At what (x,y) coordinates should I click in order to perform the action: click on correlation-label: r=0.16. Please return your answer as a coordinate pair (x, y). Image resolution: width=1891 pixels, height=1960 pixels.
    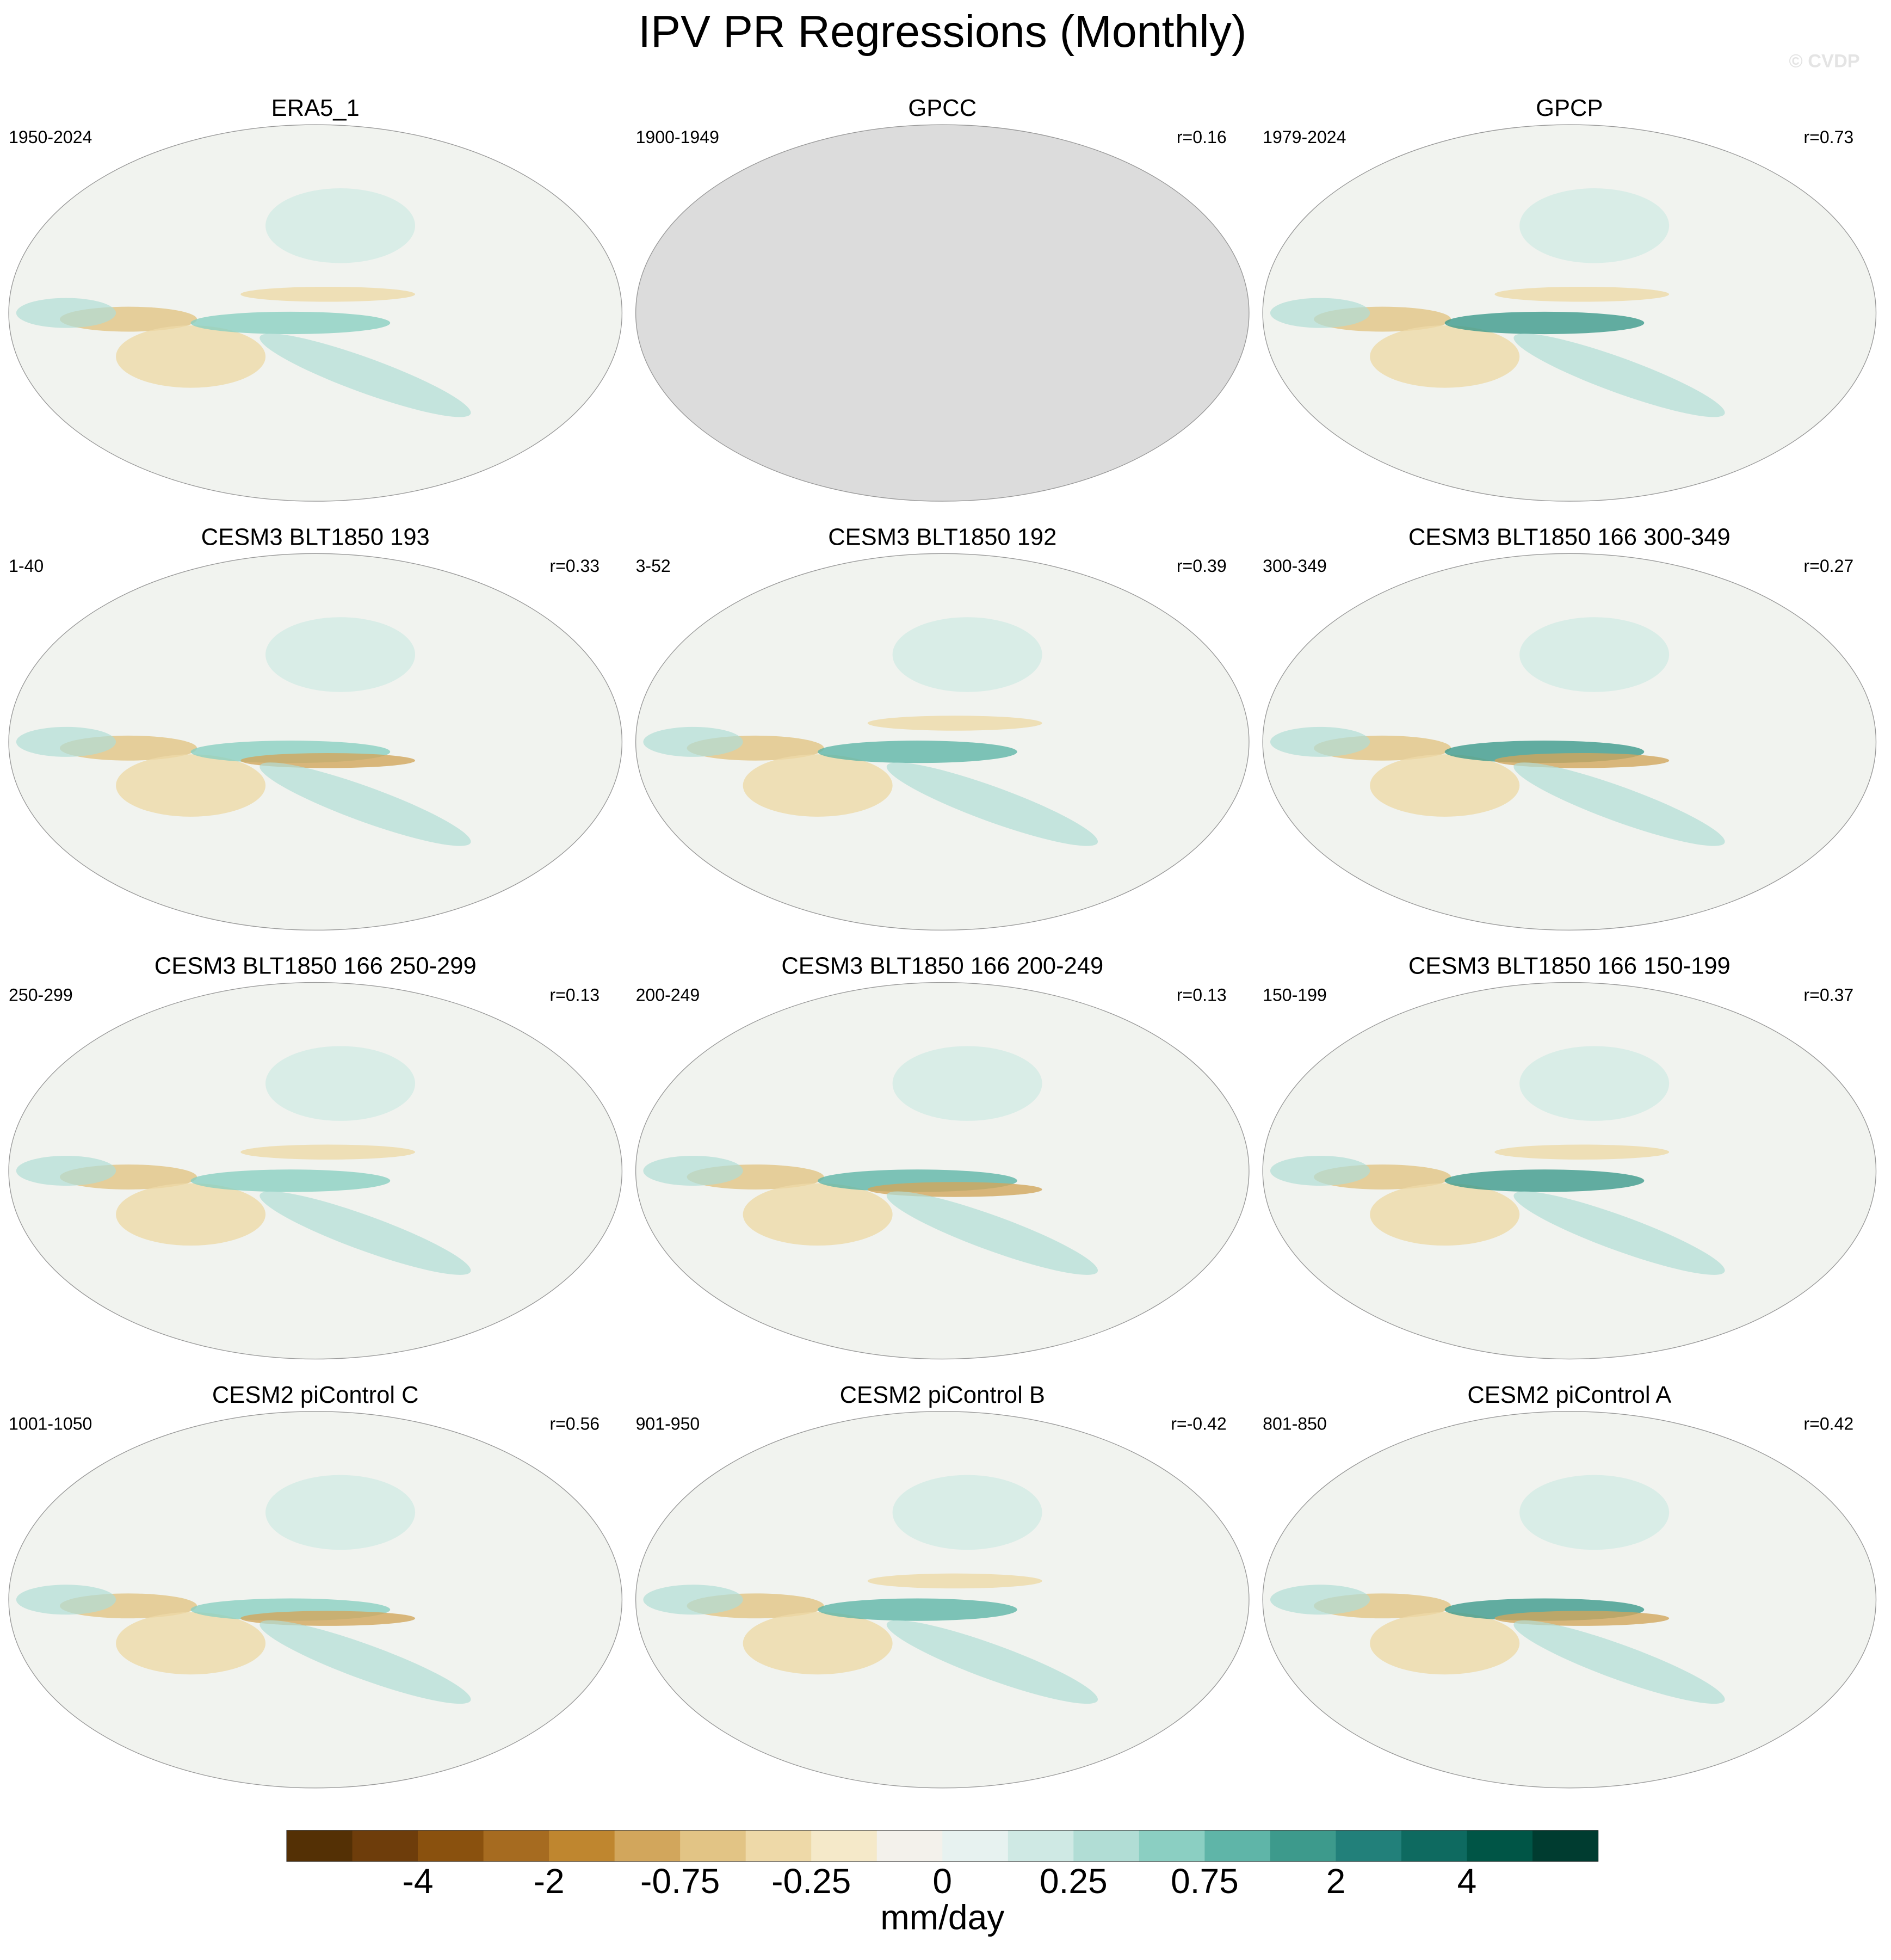
    Looking at the image, I should click on (1202, 137).